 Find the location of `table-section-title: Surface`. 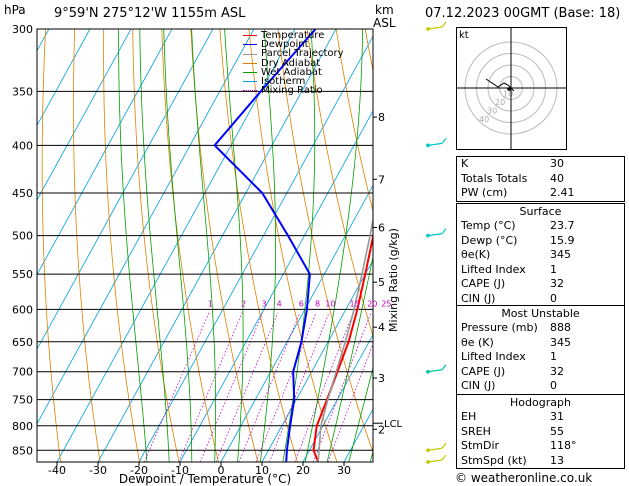

table-section-title: Surface is located at coordinates (540, 211).